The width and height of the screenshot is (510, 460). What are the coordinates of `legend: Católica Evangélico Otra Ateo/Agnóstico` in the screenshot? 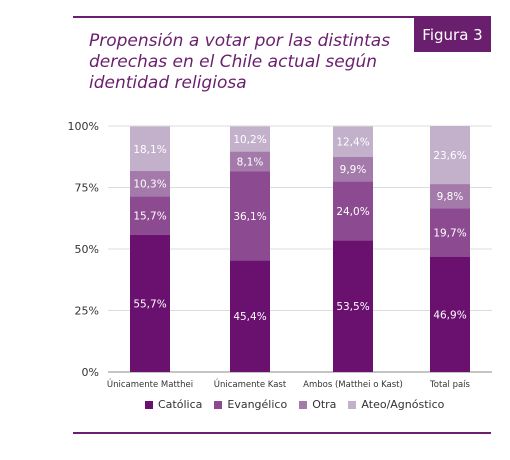 It's located at (294, 404).